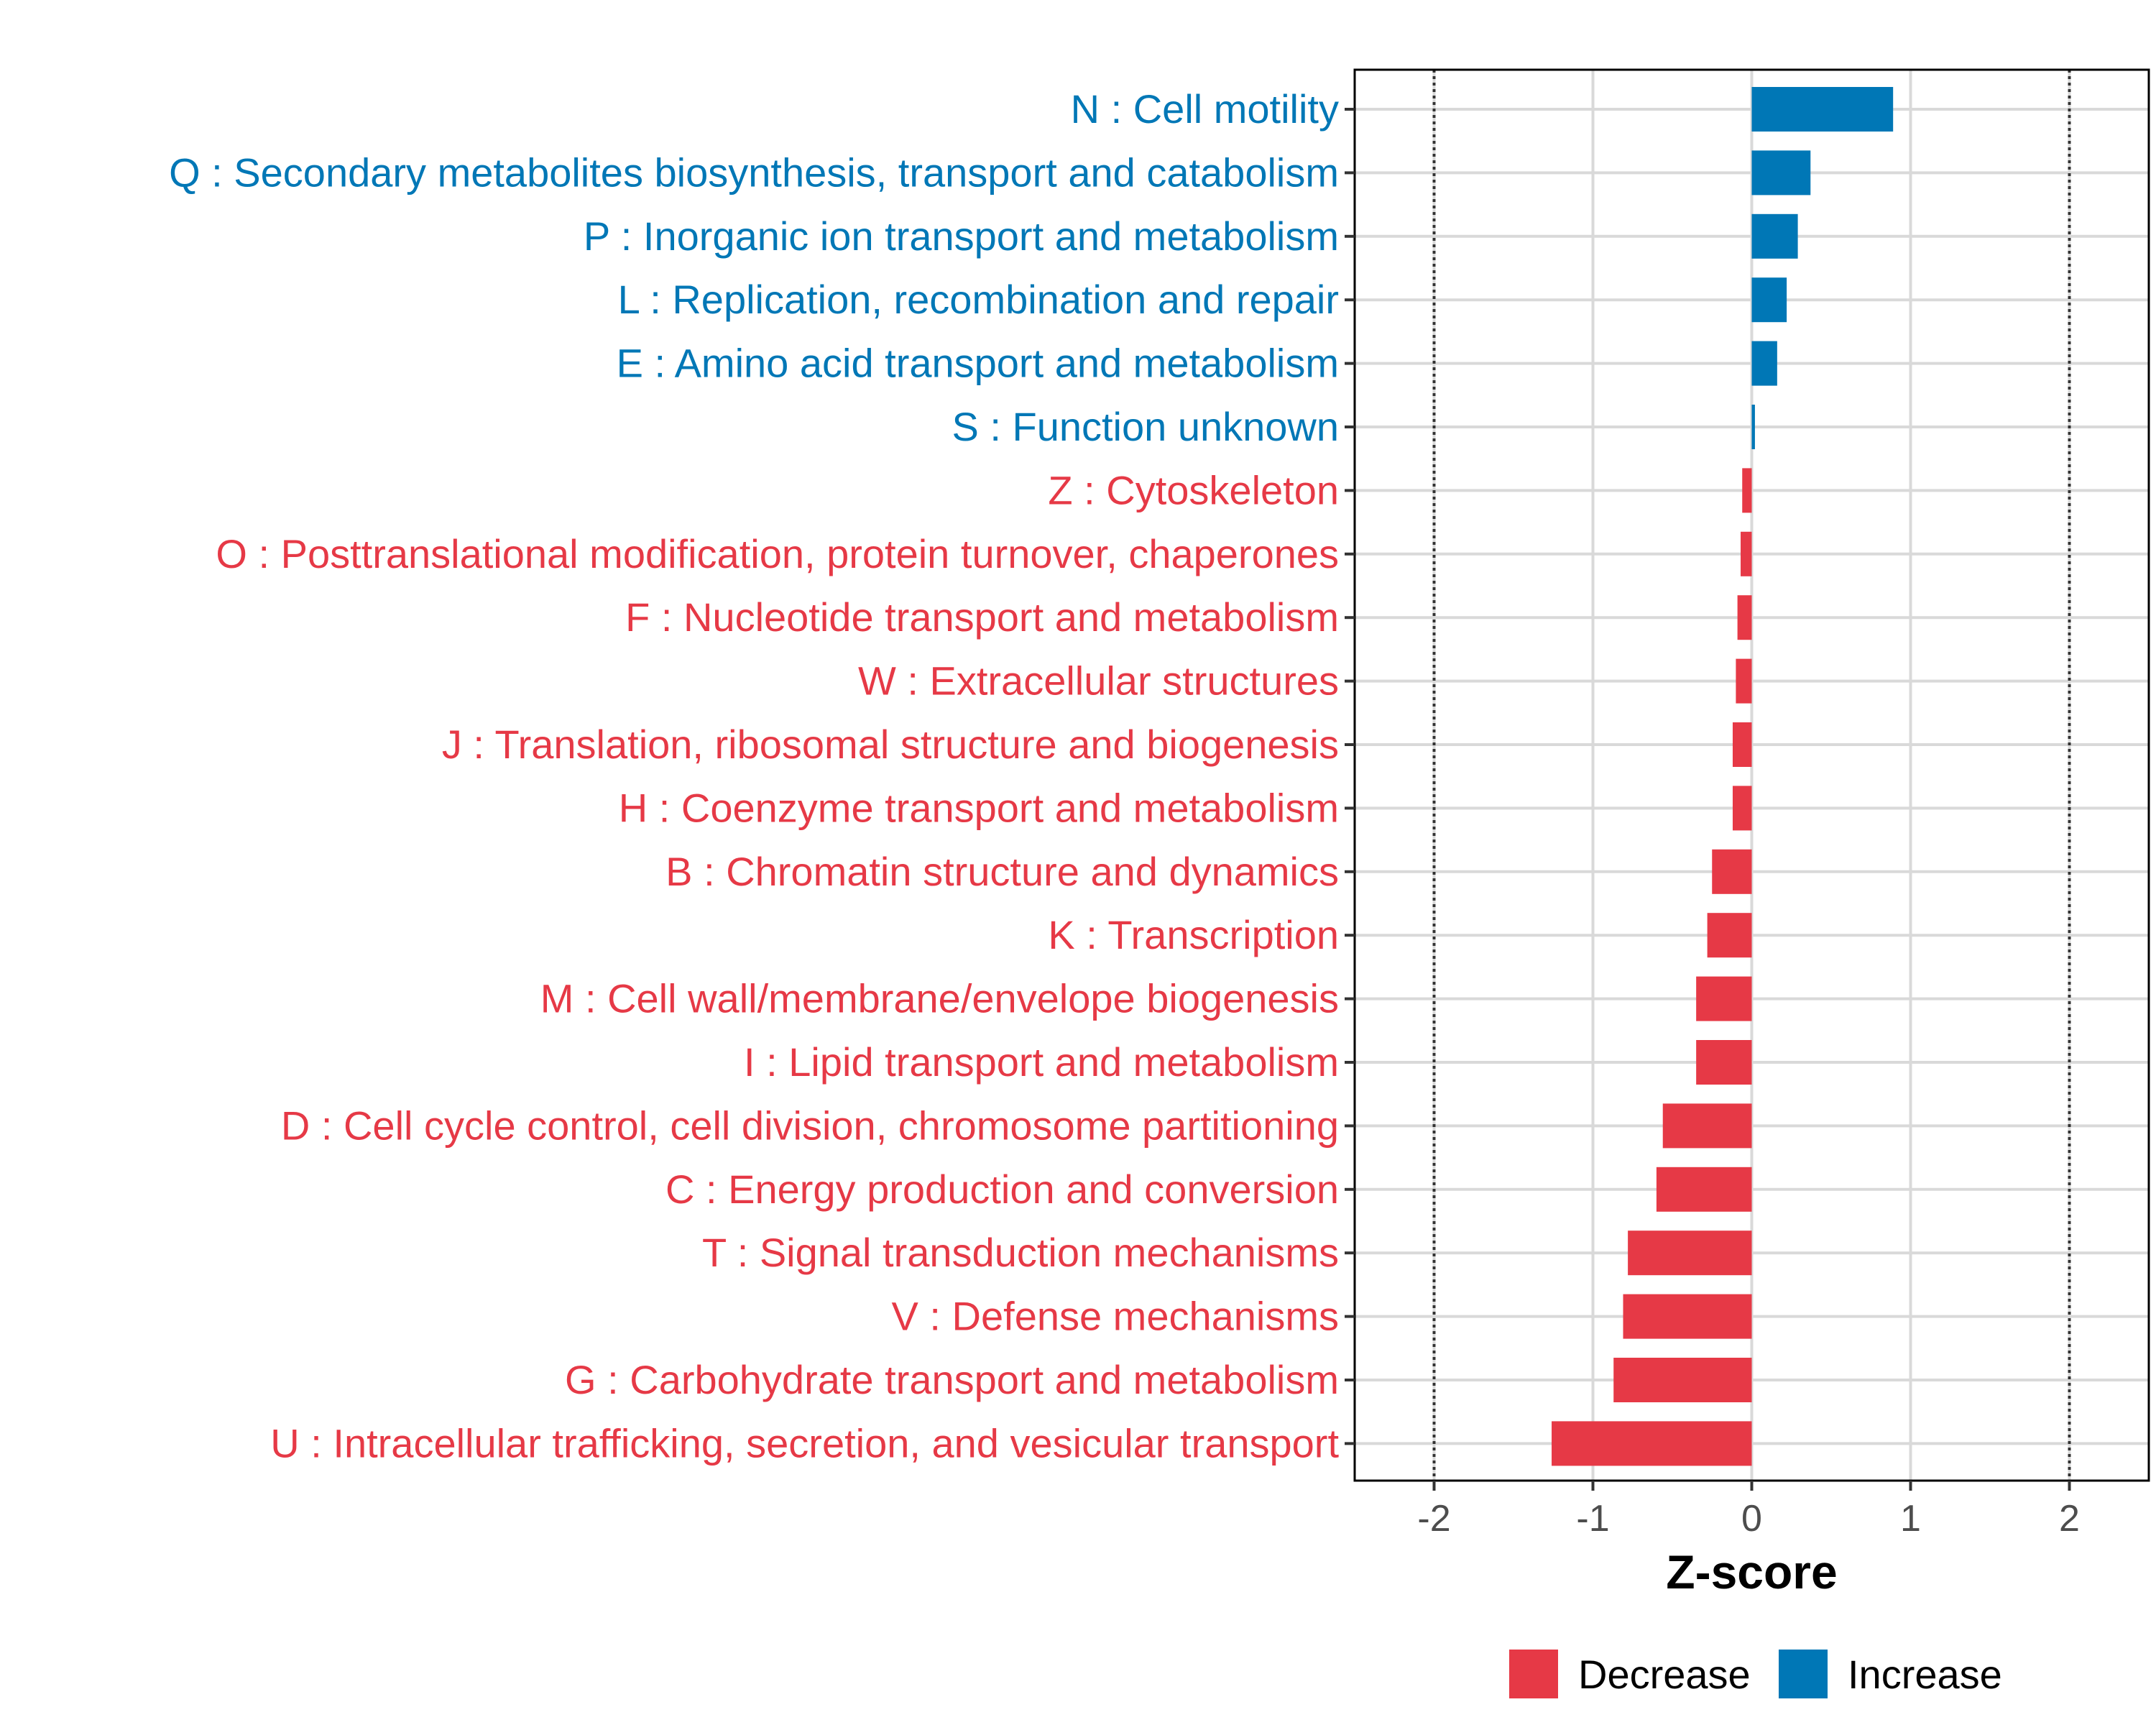 This screenshot has height=1725, width=2156. Describe the element at coordinates (1592, 1519) in the screenshot. I see `x-tick-label: -1` at that location.